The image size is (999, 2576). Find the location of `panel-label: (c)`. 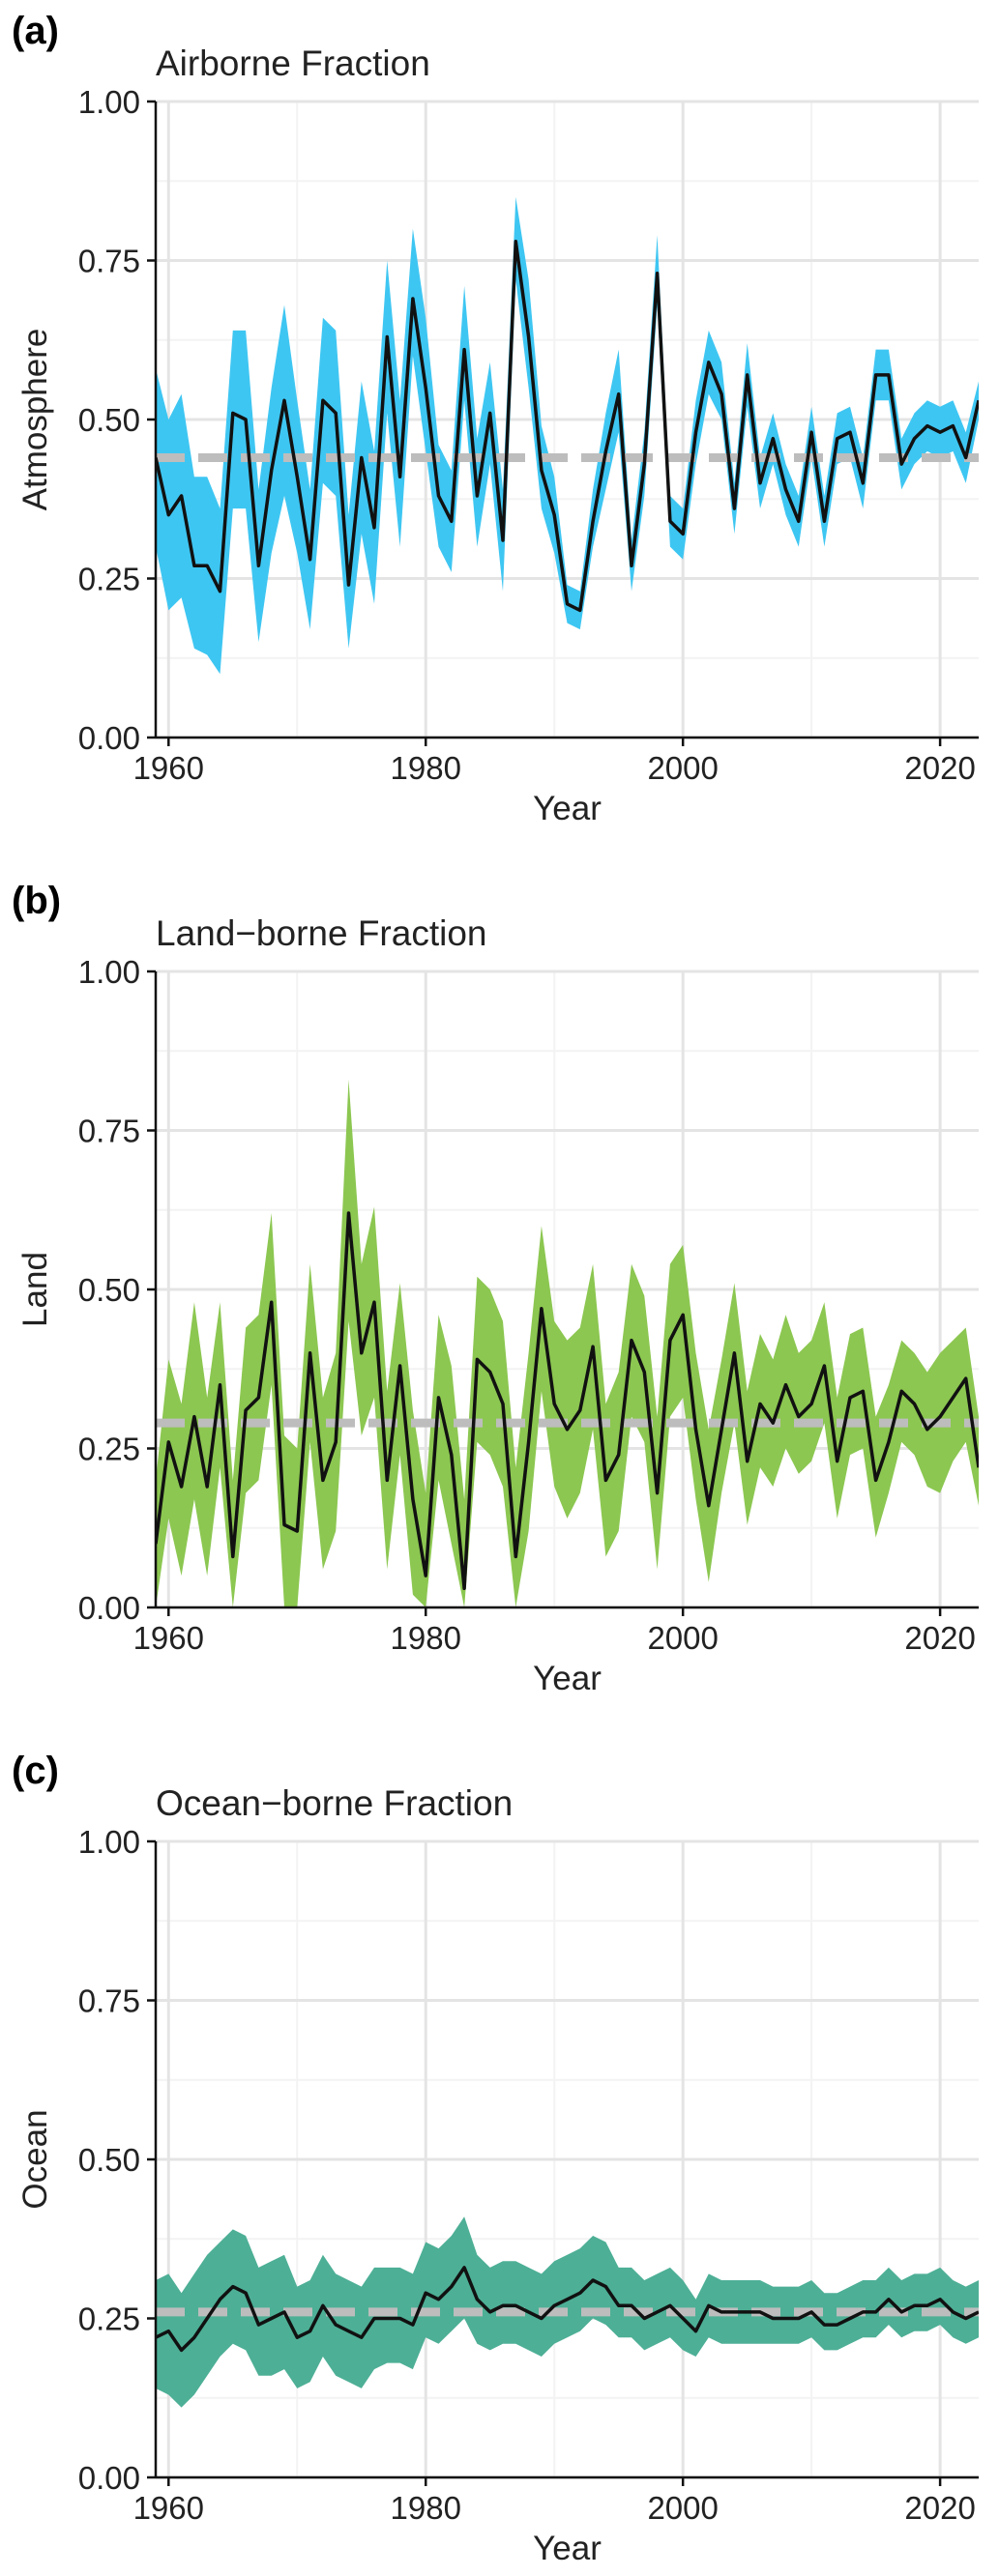

panel-label: (c) is located at coordinates (35, 1771).